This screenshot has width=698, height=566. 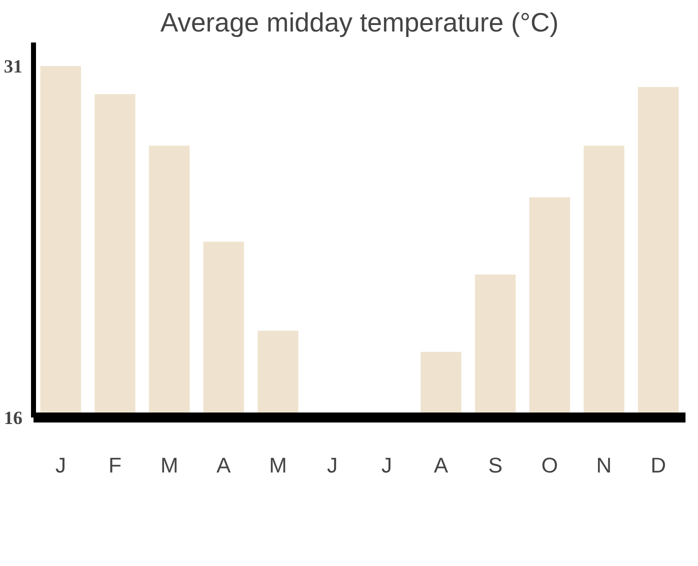 What do you see at coordinates (604, 466) in the screenshot?
I see `x-tick-label: N` at bounding box center [604, 466].